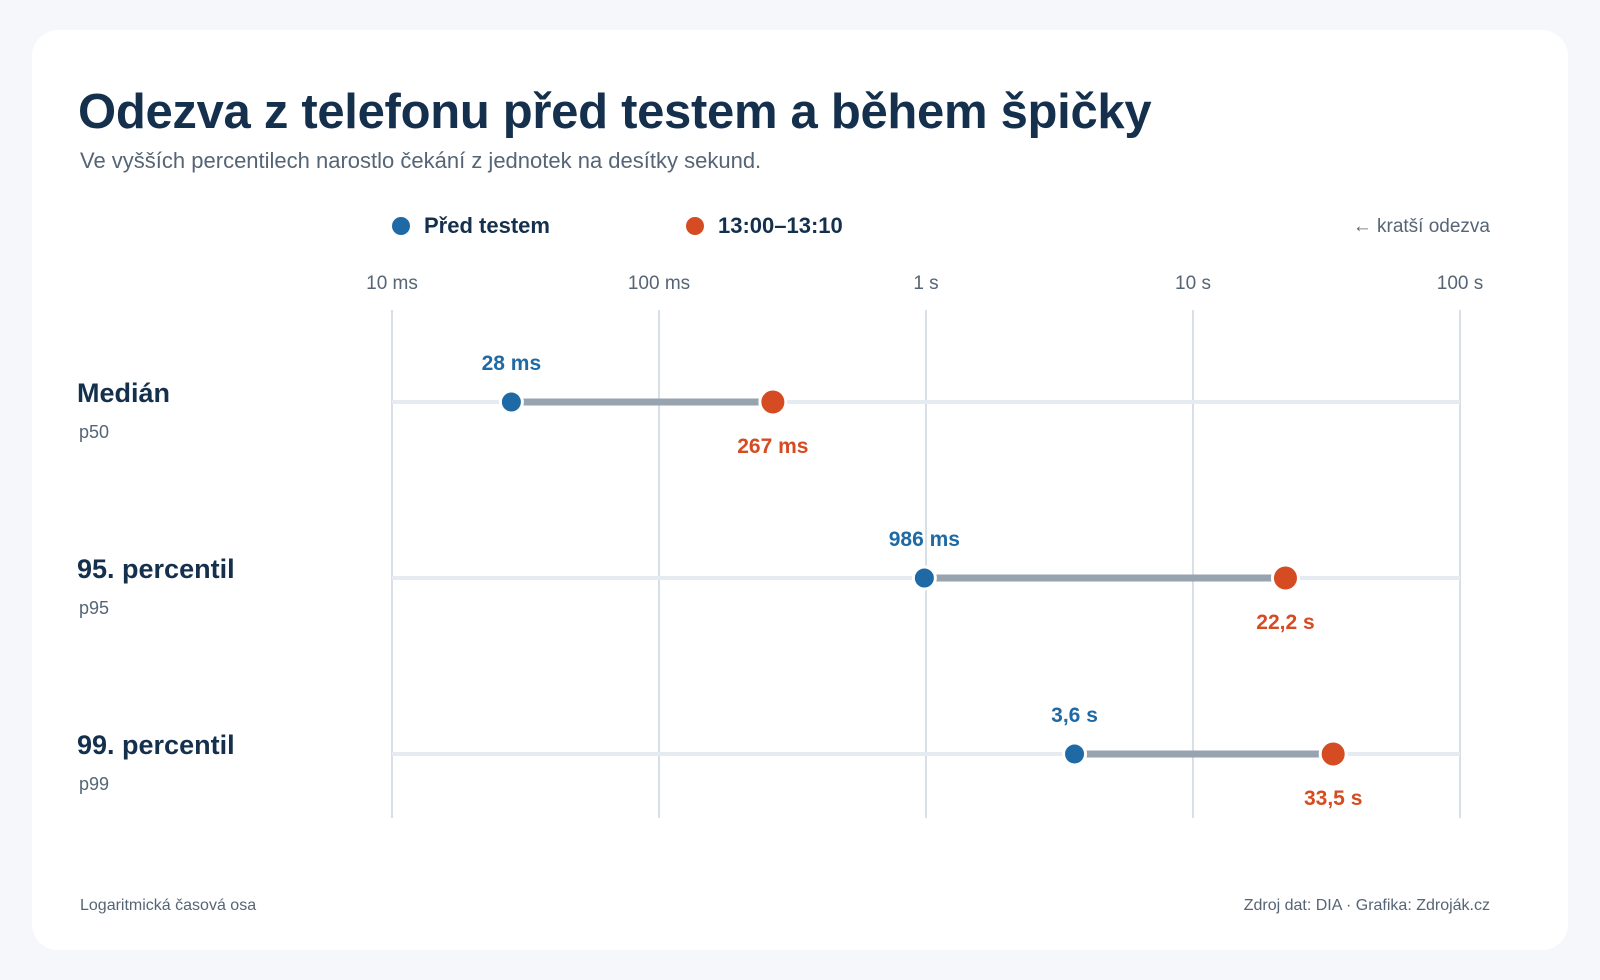  What do you see at coordinates (924, 539) in the screenshot?
I see `value-label-before-1: 986 ms` at bounding box center [924, 539].